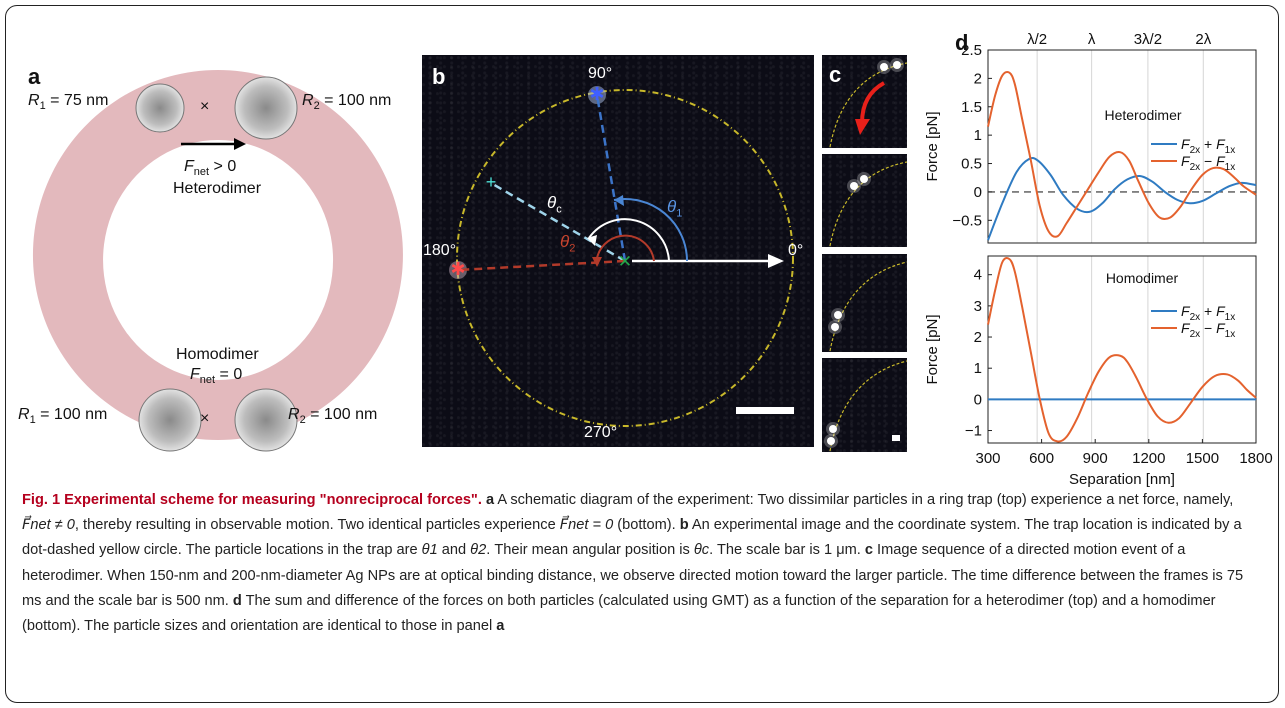 The height and width of the screenshot is (708, 1285). Describe the element at coordinates (568, 243) in the screenshot. I see `label-theta-2: θ2` at that location.